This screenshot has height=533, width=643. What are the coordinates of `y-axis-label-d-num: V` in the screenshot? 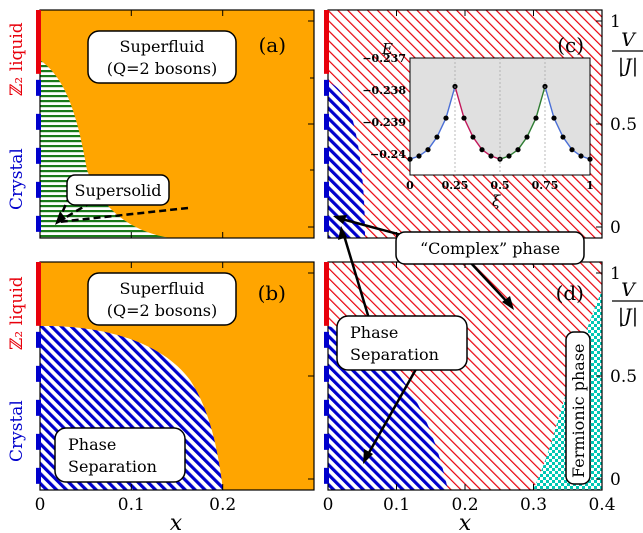 It's located at (629, 290).